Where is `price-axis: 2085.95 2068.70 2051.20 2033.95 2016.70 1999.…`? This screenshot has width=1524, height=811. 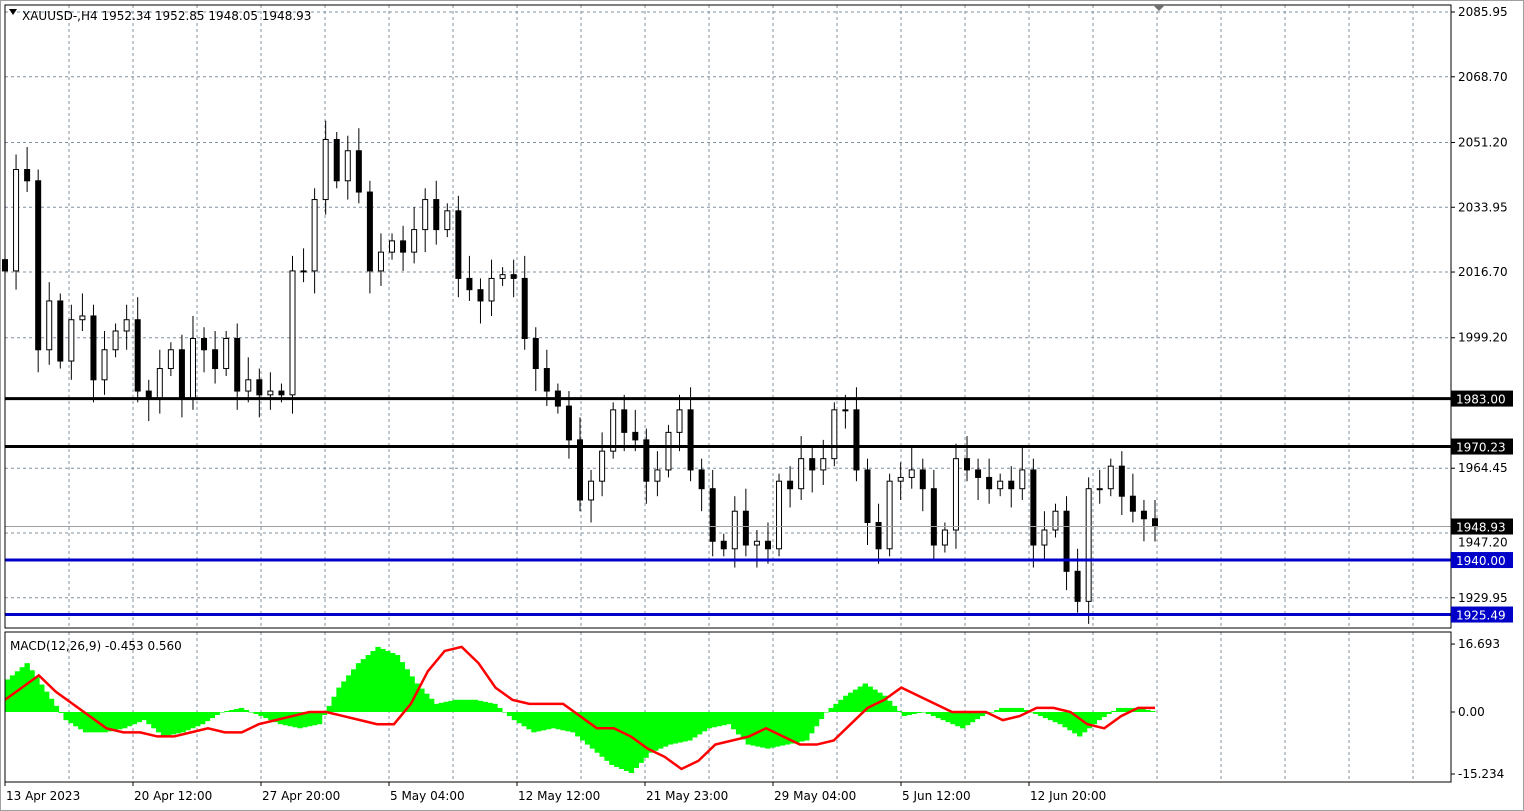
price-axis: 2085.95 2068.70 2051.20 2033.95 2016.70 1999.… is located at coordinates (1482, 393).